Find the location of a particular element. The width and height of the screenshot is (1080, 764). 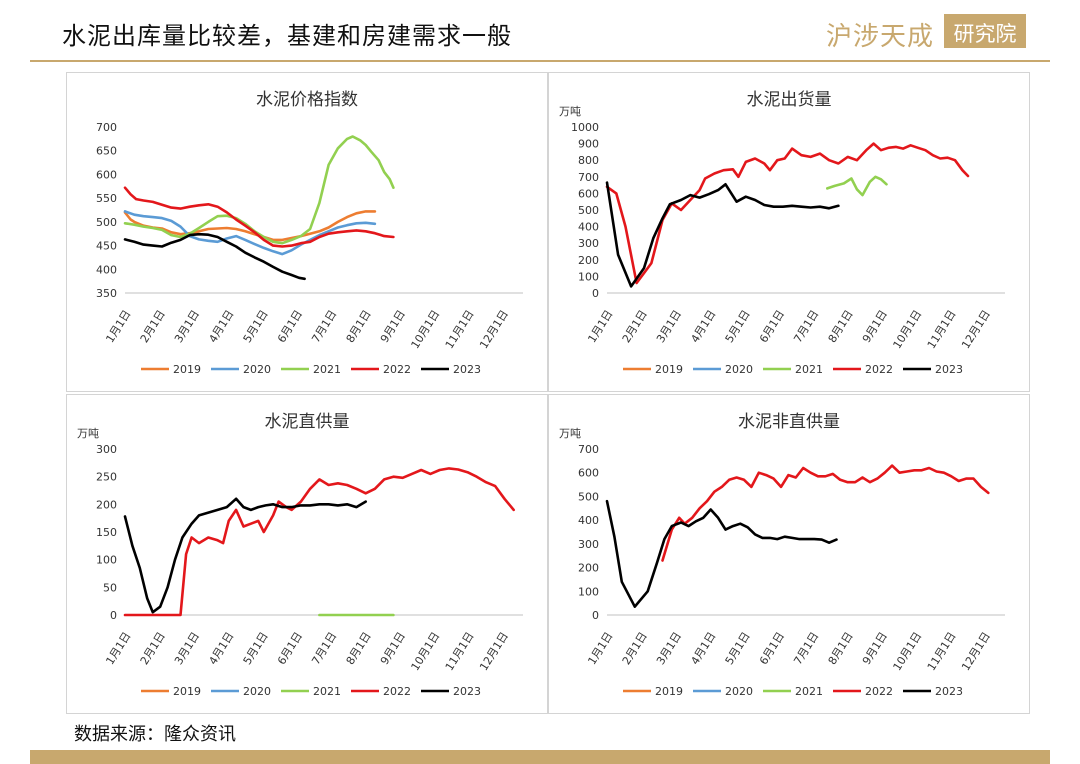

y-tick-label: 350 is located at coordinates (106, 293).